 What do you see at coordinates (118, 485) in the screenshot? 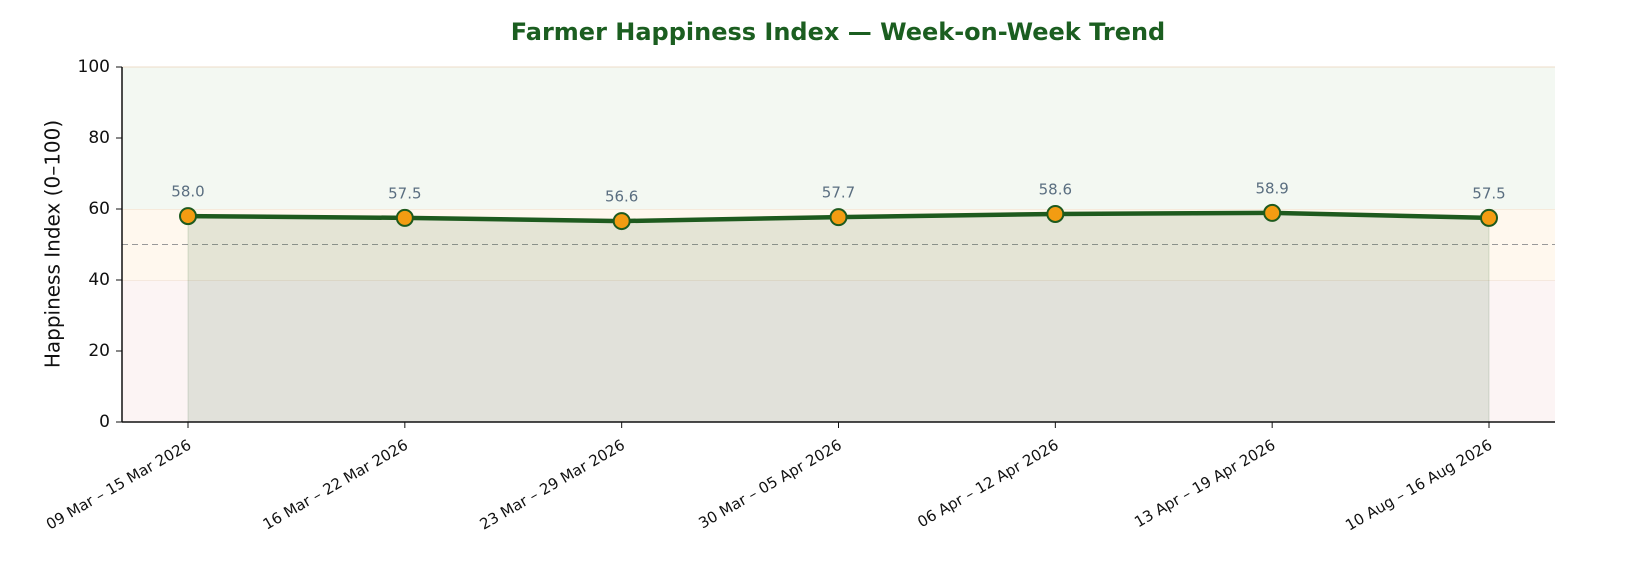
I see `x-tick-label: 09 Mar – 15 Mar 2026` at bounding box center [118, 485].